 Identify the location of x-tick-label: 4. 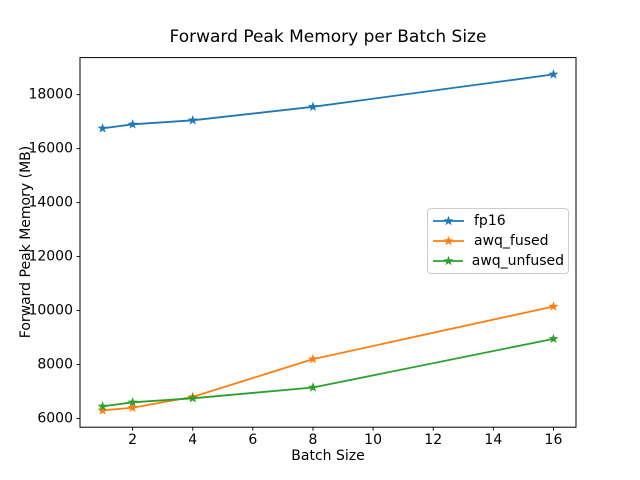
(192, 440).